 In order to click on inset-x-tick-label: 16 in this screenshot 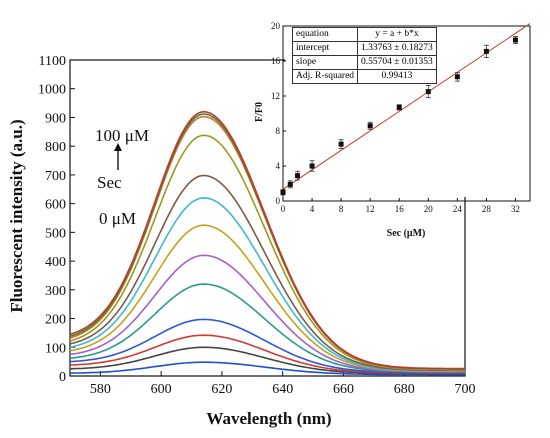, I will do `click(400, 209)`.